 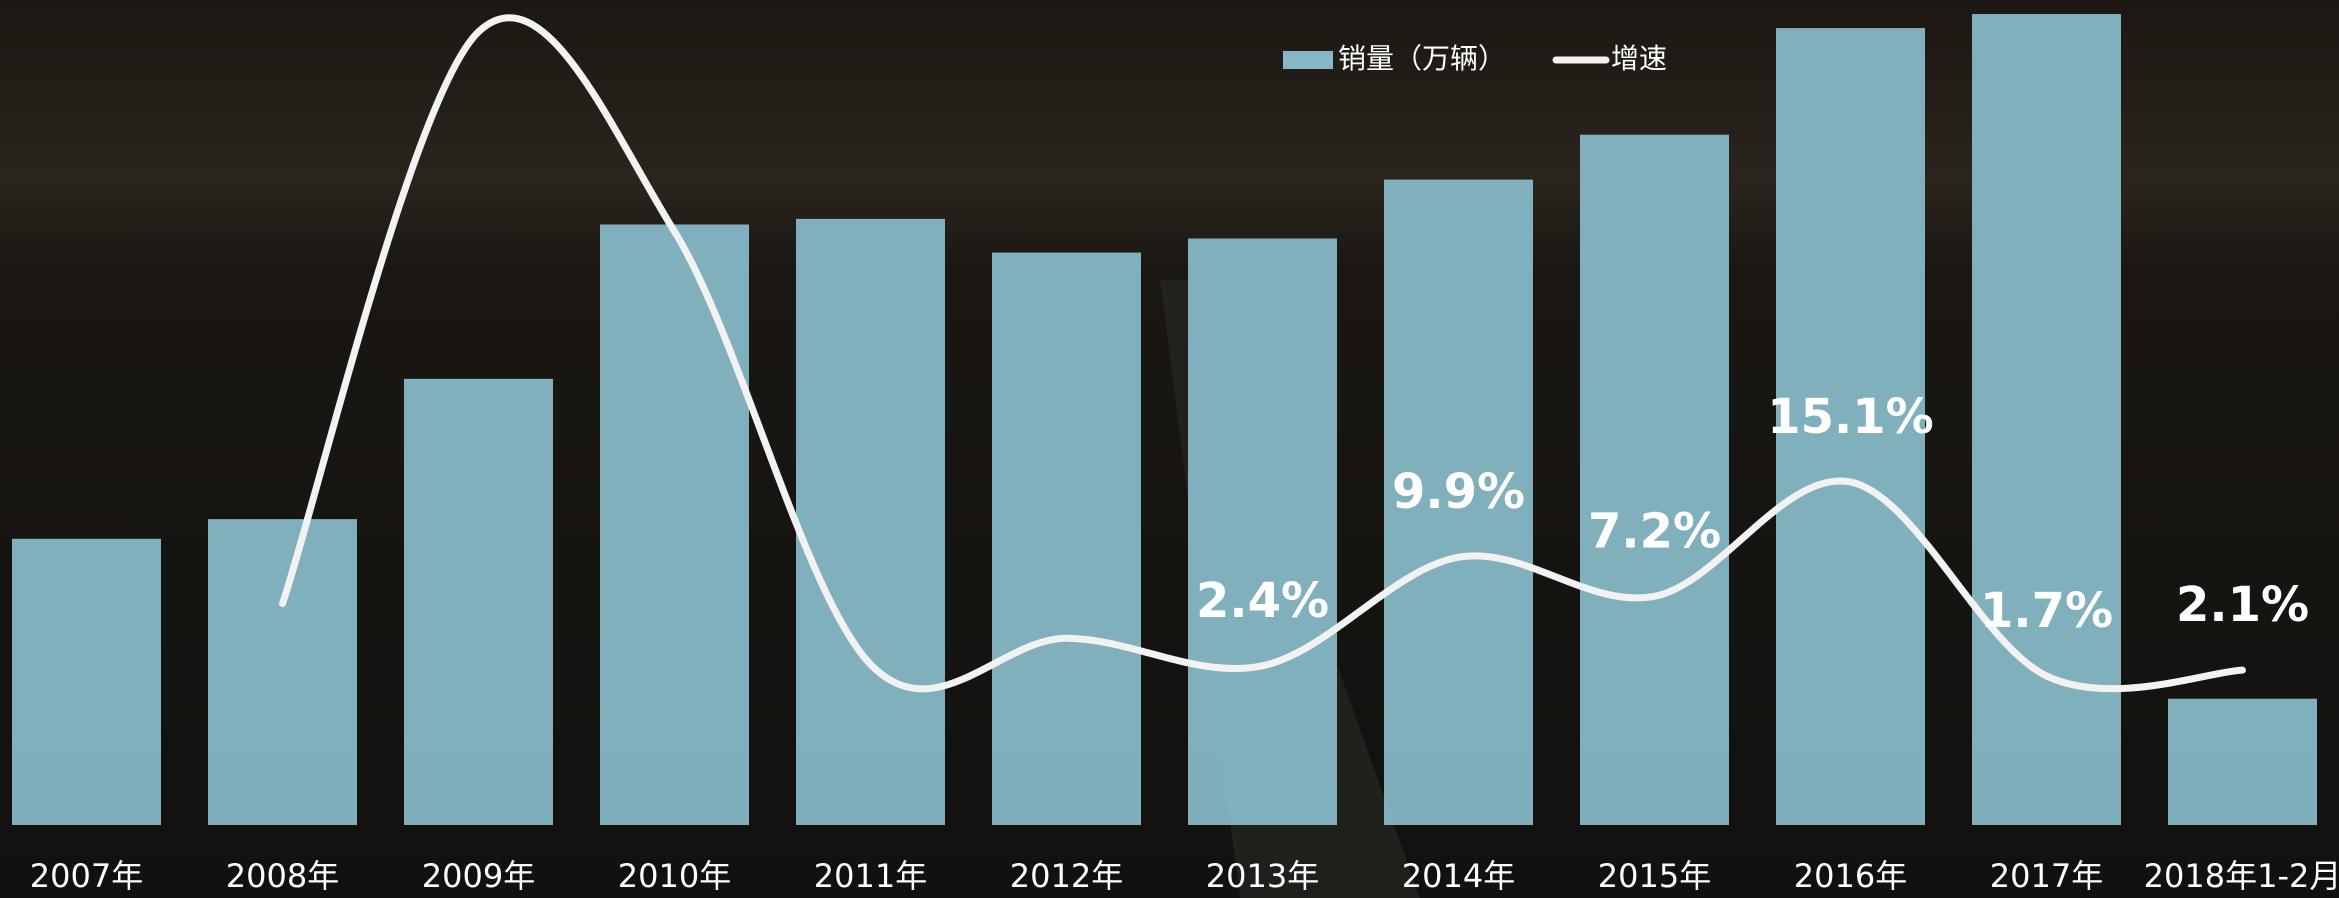 I want to click on x-tick-label: 2017年, so click(x=2046, y=876).